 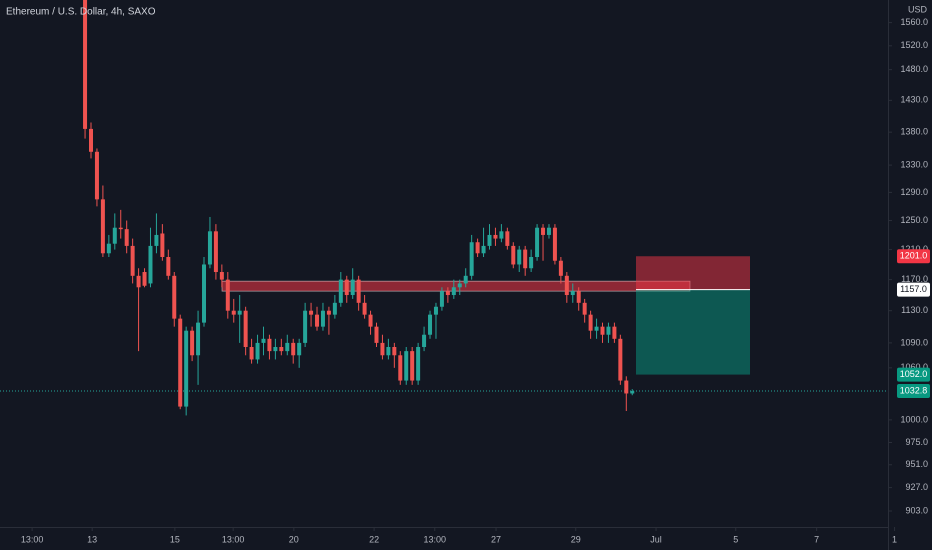 I want to click on price-label: 1157.0, so click(x=913, y=289).